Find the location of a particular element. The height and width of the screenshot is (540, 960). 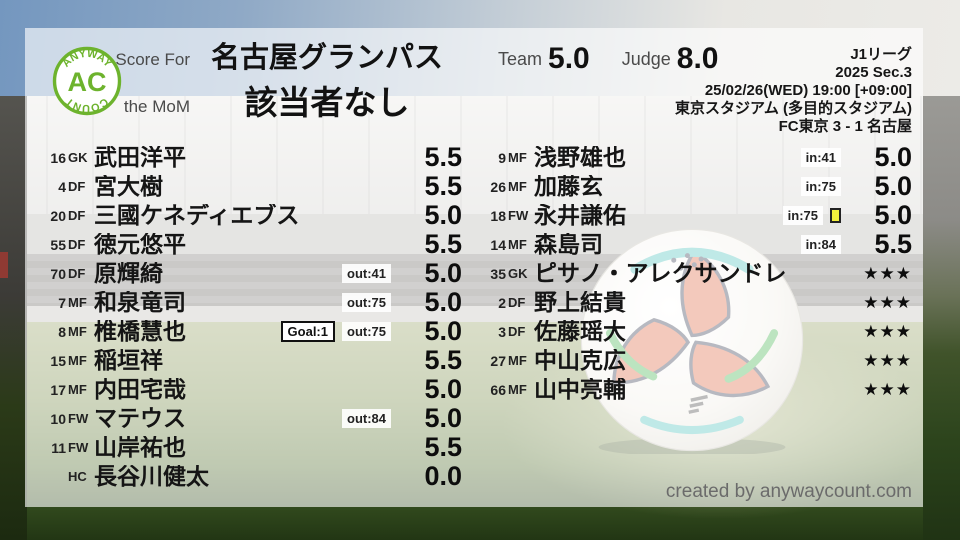

player-number: 3 is located at coordinates (502, 331).